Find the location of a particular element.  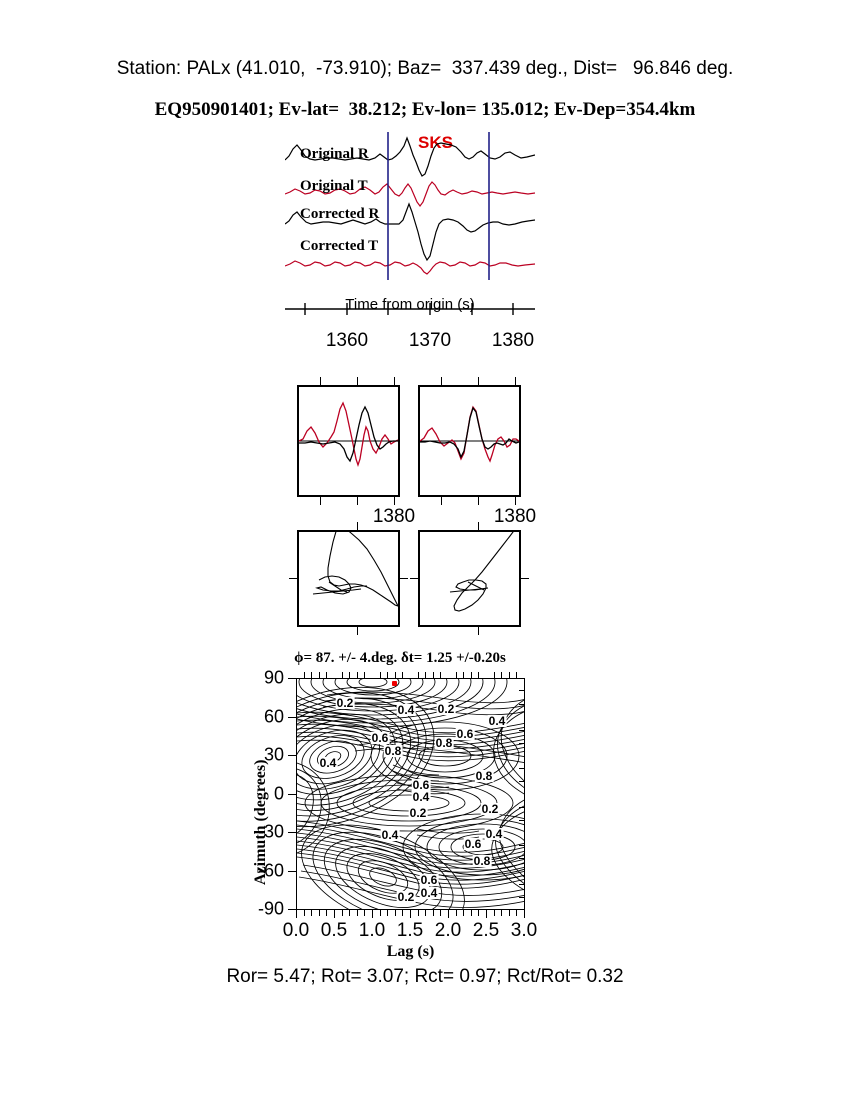

waveform-traces is located at coordinates (410, 205).